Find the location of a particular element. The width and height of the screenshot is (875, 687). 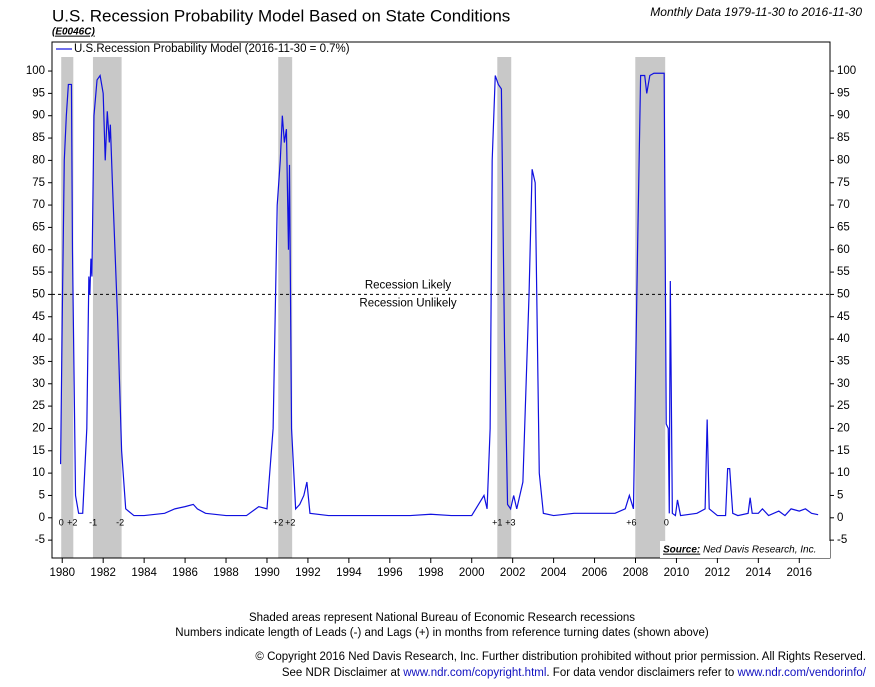

x-tick-label: 1980 is located at coordinates (62, 573).